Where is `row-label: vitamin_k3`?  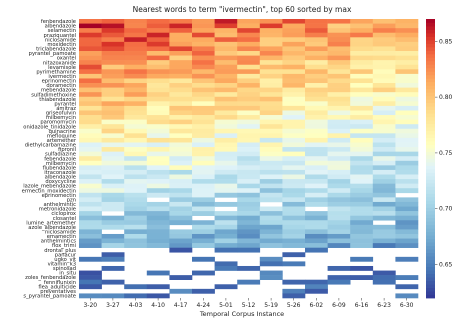
row-label: vitamin_k3 is located at coordinates (62, 265).